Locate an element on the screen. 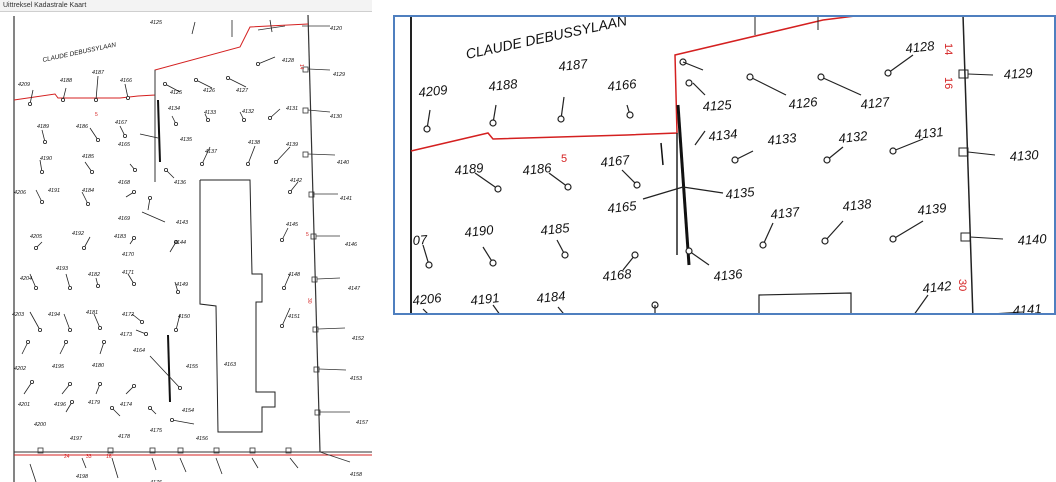 This screenshot has height=482, width=1056. zoomed-parcel-label: 4138 is located at coordinates (857, 205).